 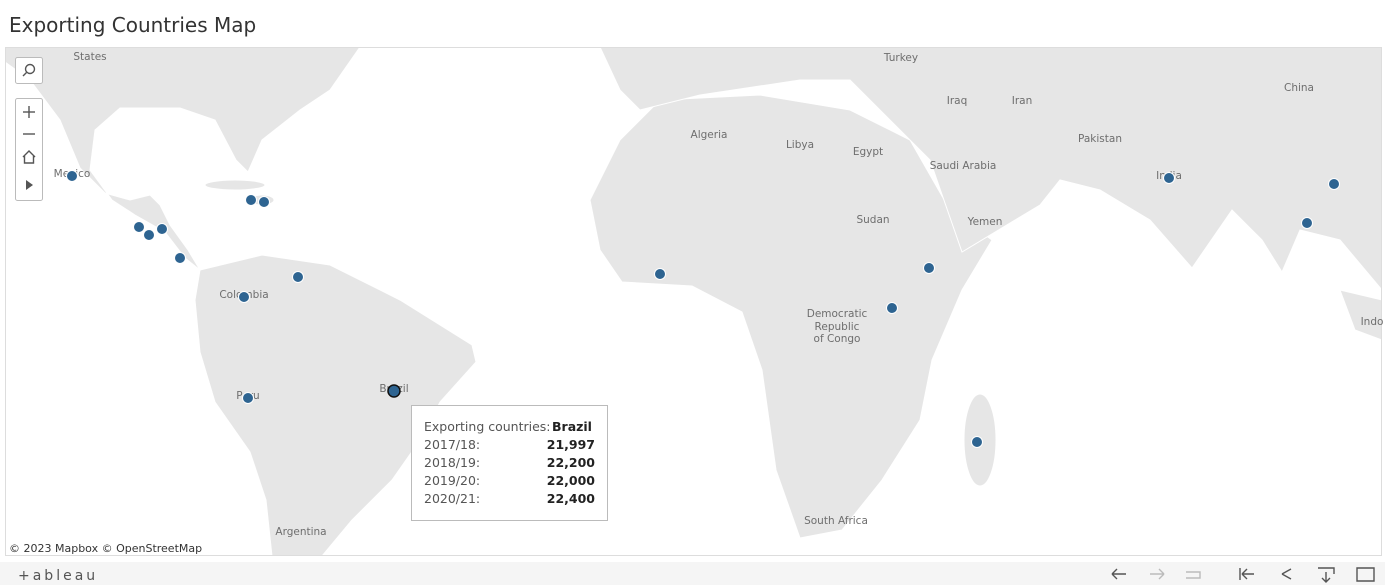 What do you see at coordinates (872, 220) in the screenshot?
I see `map-label: Sudan` at bounding box center [872, 220].